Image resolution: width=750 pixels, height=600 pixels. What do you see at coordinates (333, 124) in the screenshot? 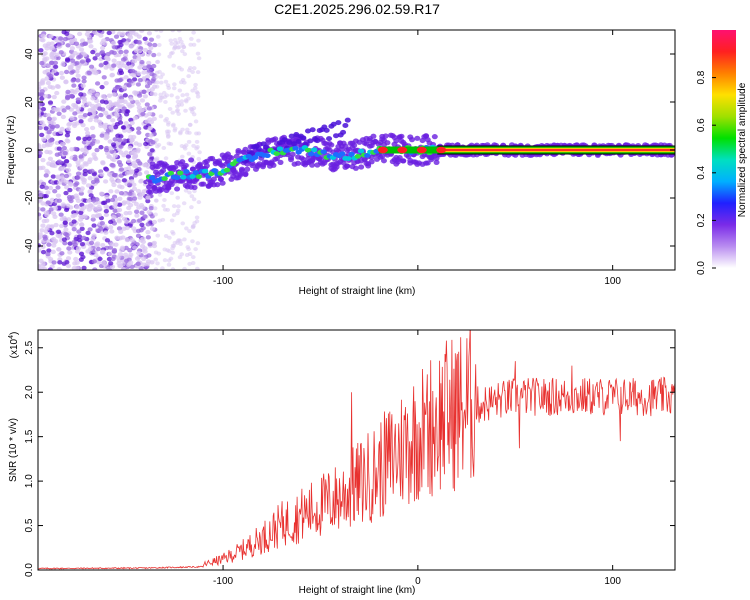
I see `ridge-branch-point` at bounding box center [333, 124].